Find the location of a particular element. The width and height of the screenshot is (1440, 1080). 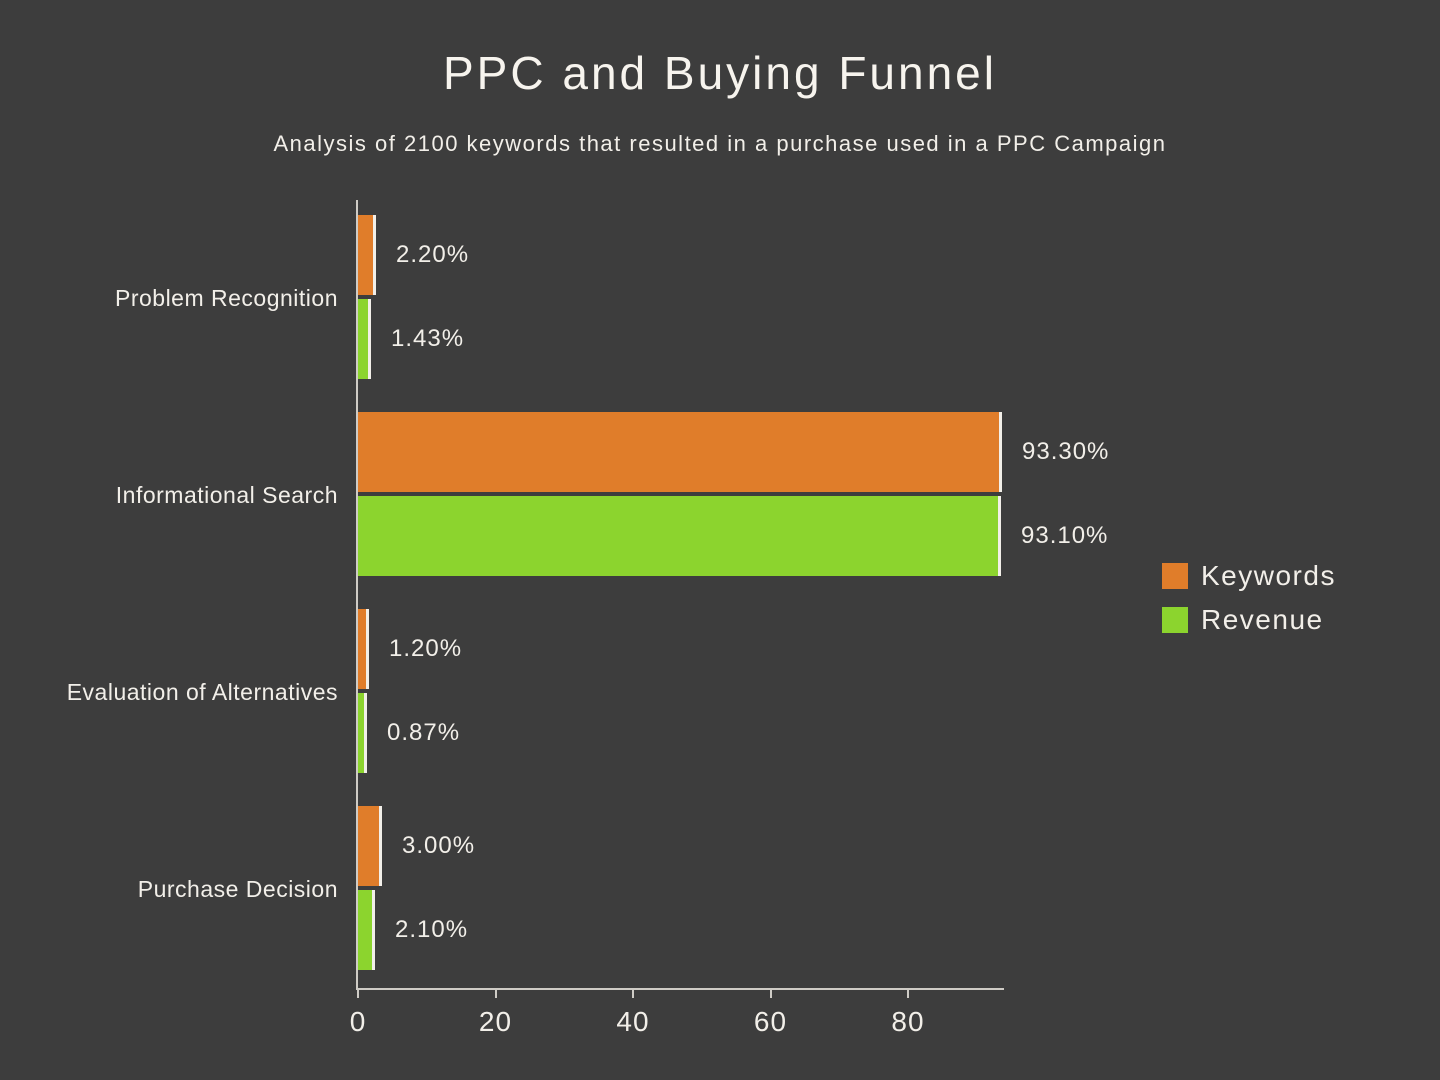

category-label: Evaluation of Alternatives is located at coordinates (202, 692).